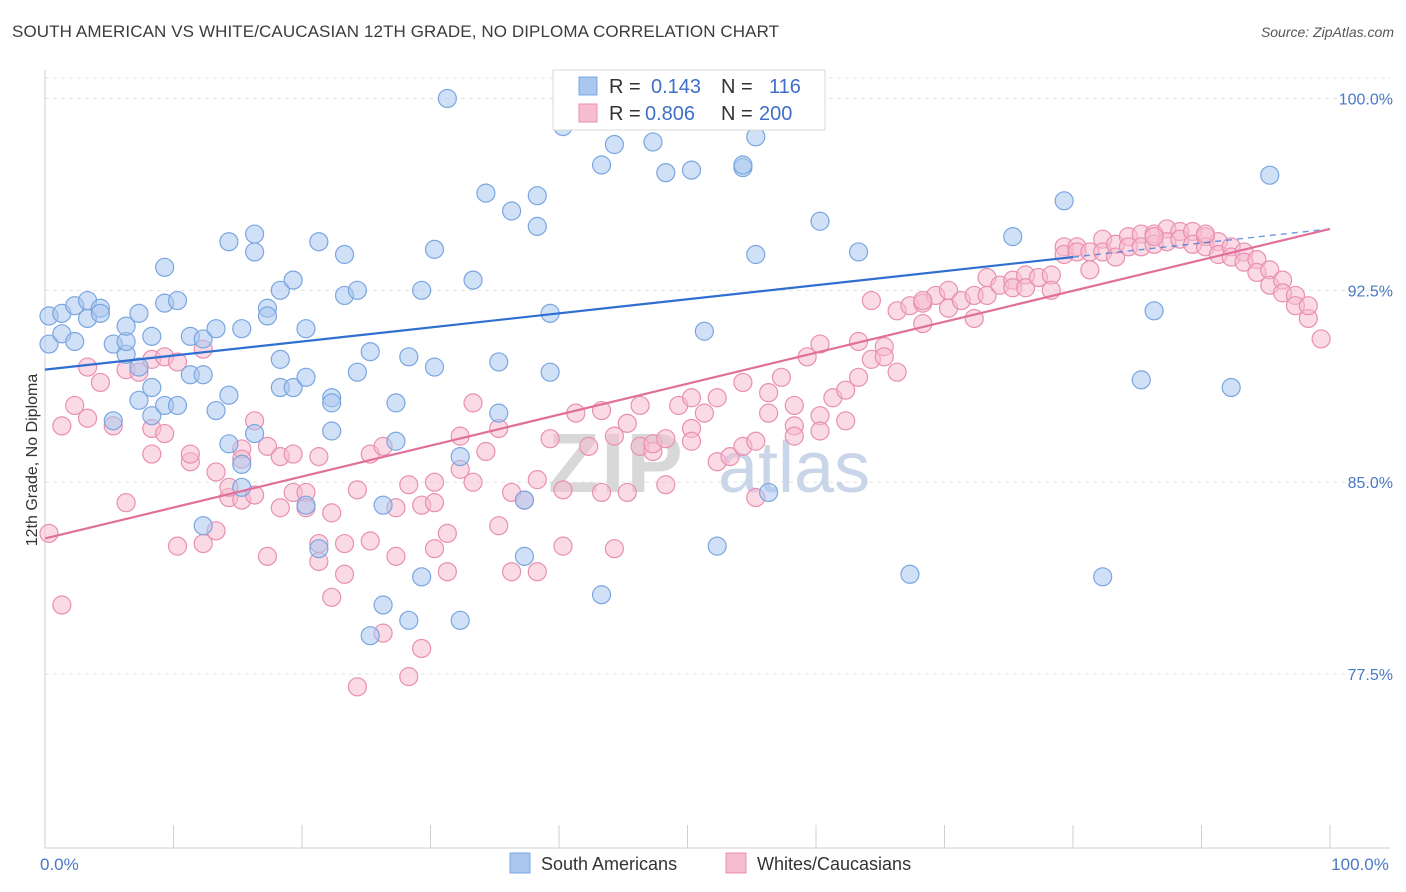 The height and width of the screenshot is (892, 1406). I want to click on x-tick-label: 0.0%, so click(59, 864).